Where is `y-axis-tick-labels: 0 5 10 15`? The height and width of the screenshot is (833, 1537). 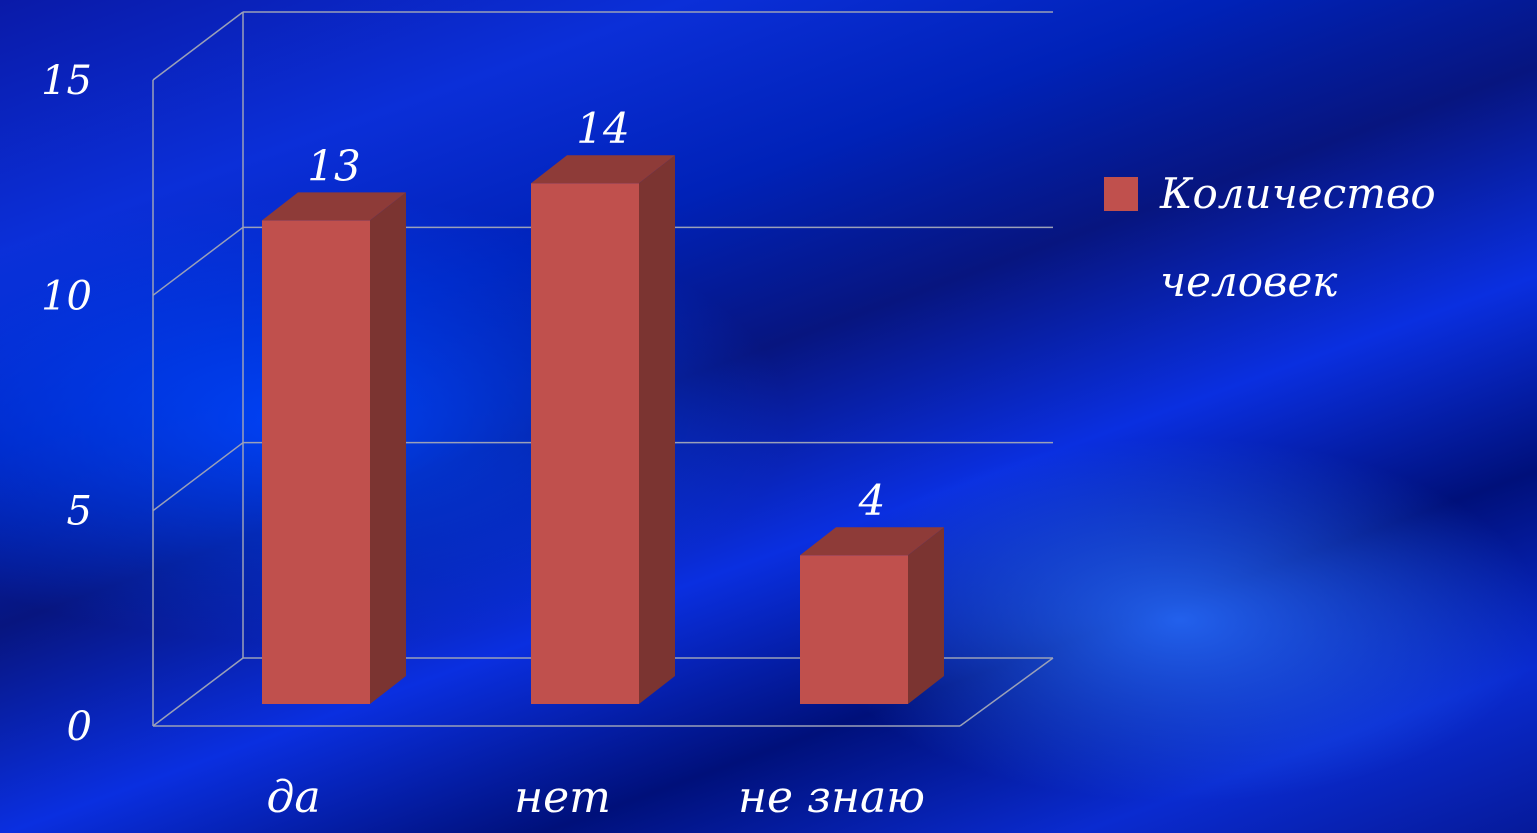 y-axis-tick-labels: 0 5 10 15 is located at coordinates (66, 404).